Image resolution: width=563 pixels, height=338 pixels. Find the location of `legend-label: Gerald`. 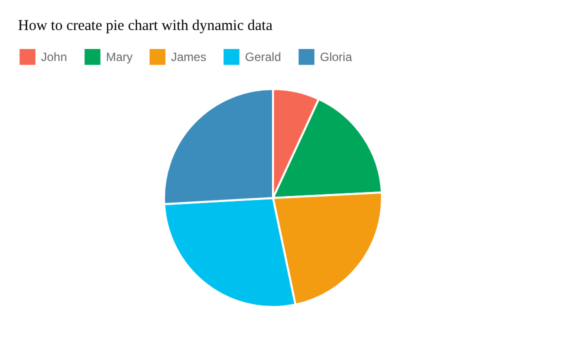

legend-label: Gerald is located at coordinates (263, 57).